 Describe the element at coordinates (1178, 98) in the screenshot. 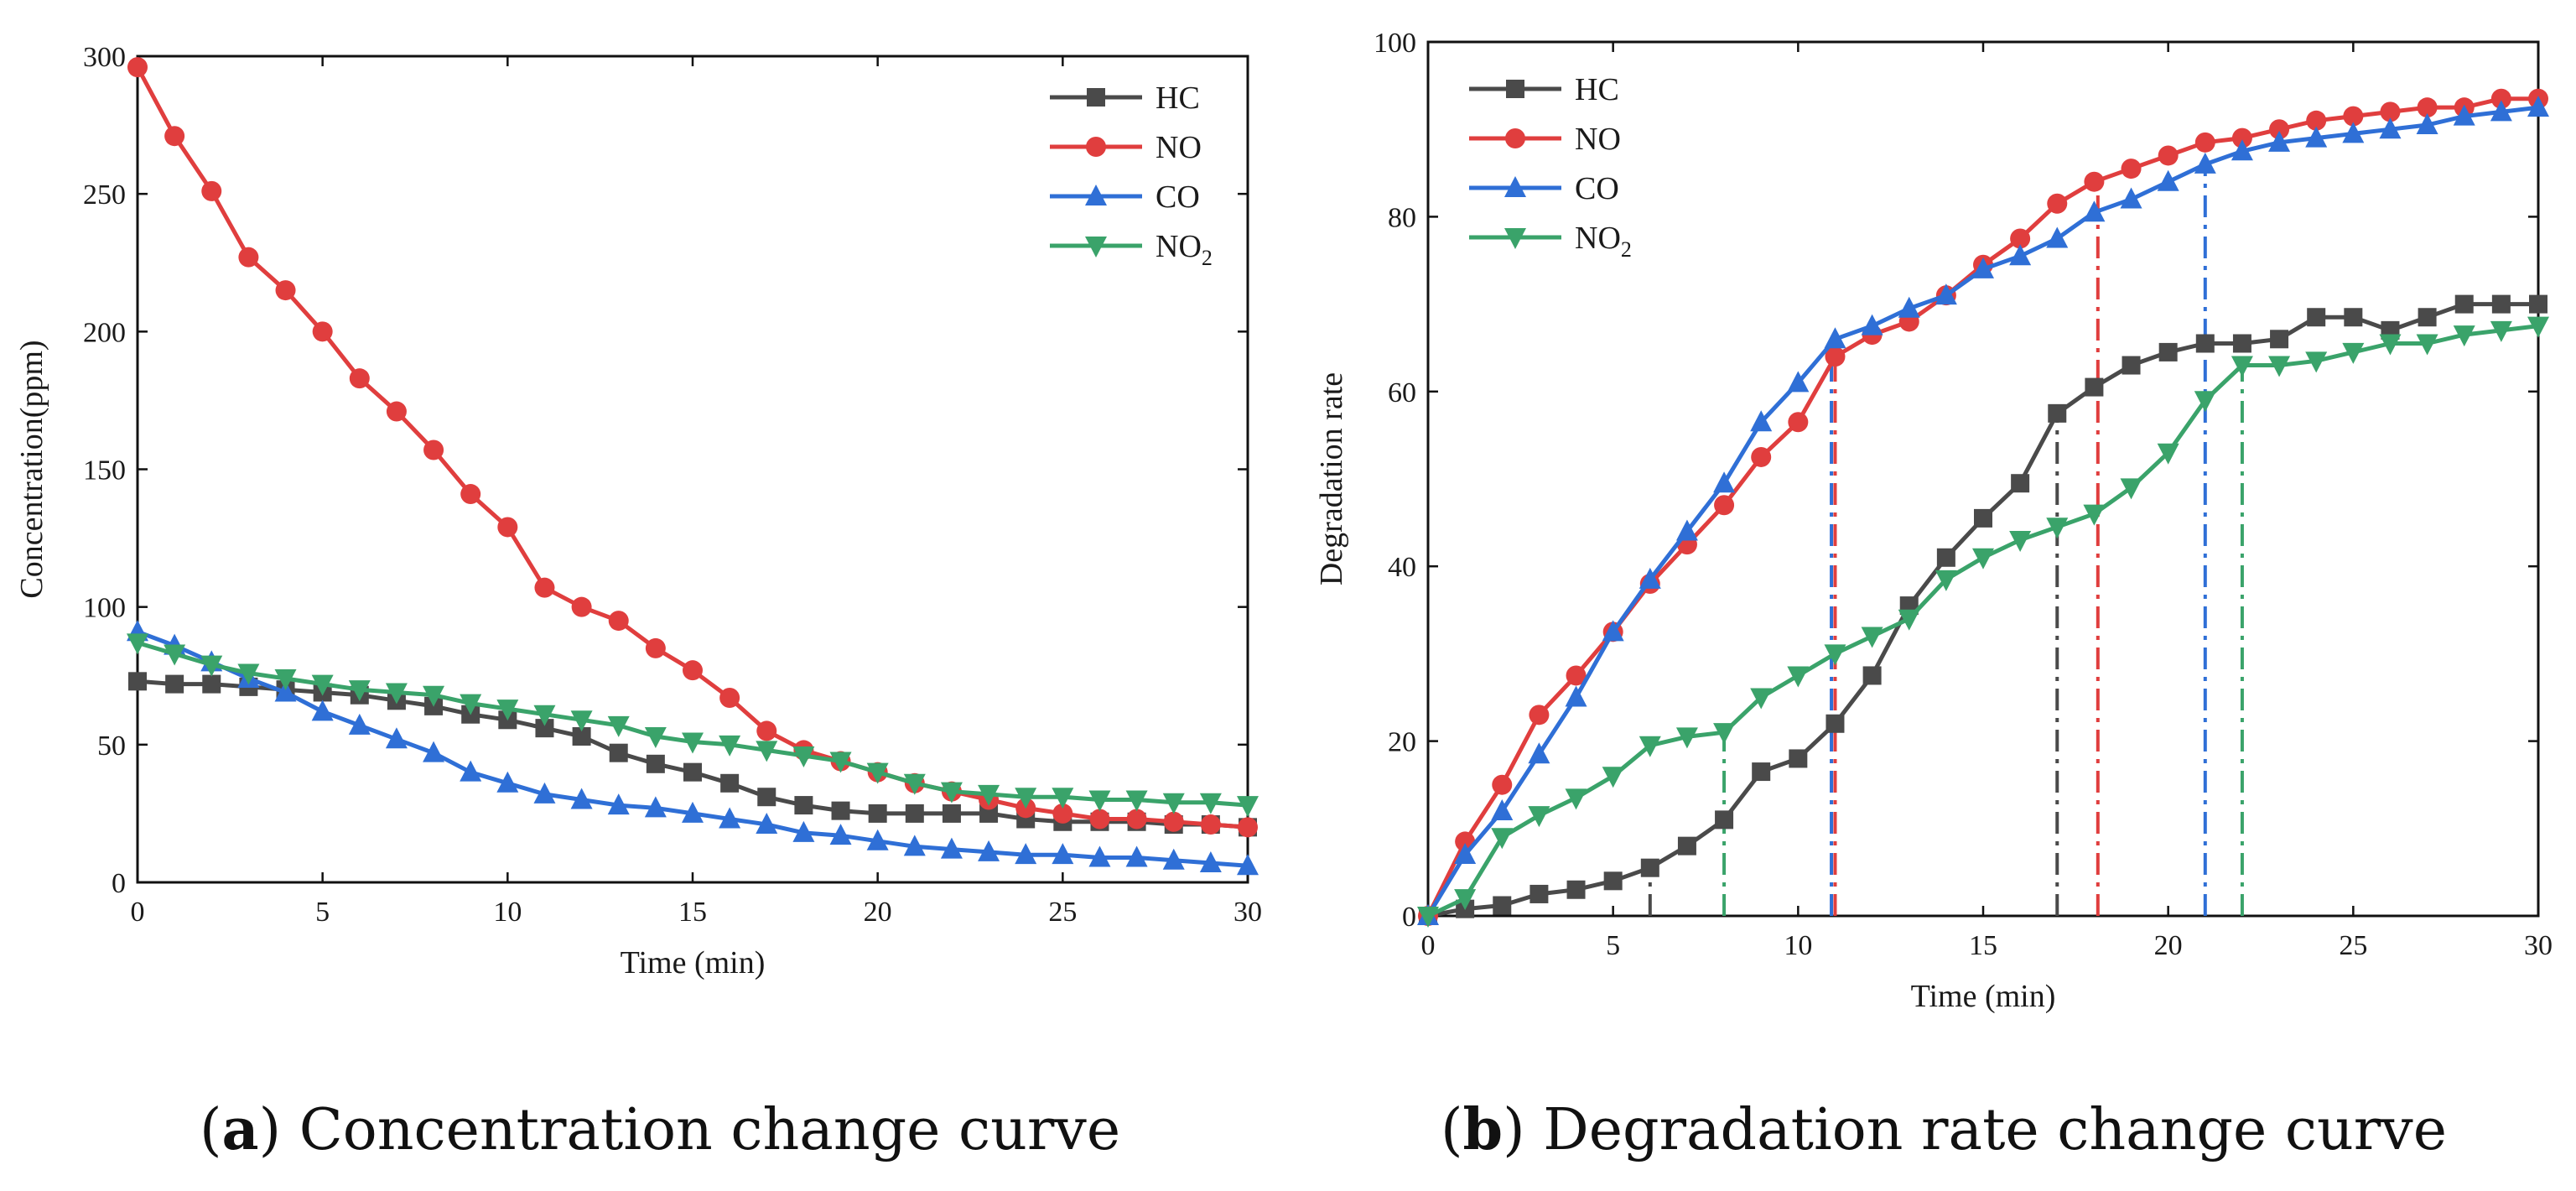

I see `a-legend-label-hc: HC` at that location.